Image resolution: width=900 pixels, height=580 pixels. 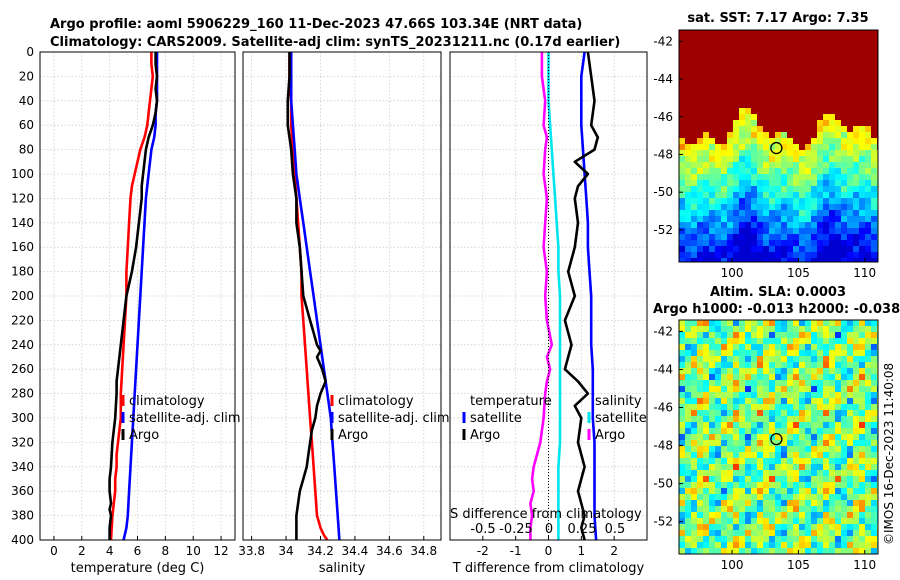 What do you see at coordinates (315, 296) in the screenshot?
I see `series-line-satellite-adj-clim` at bounding box center [315, 296].